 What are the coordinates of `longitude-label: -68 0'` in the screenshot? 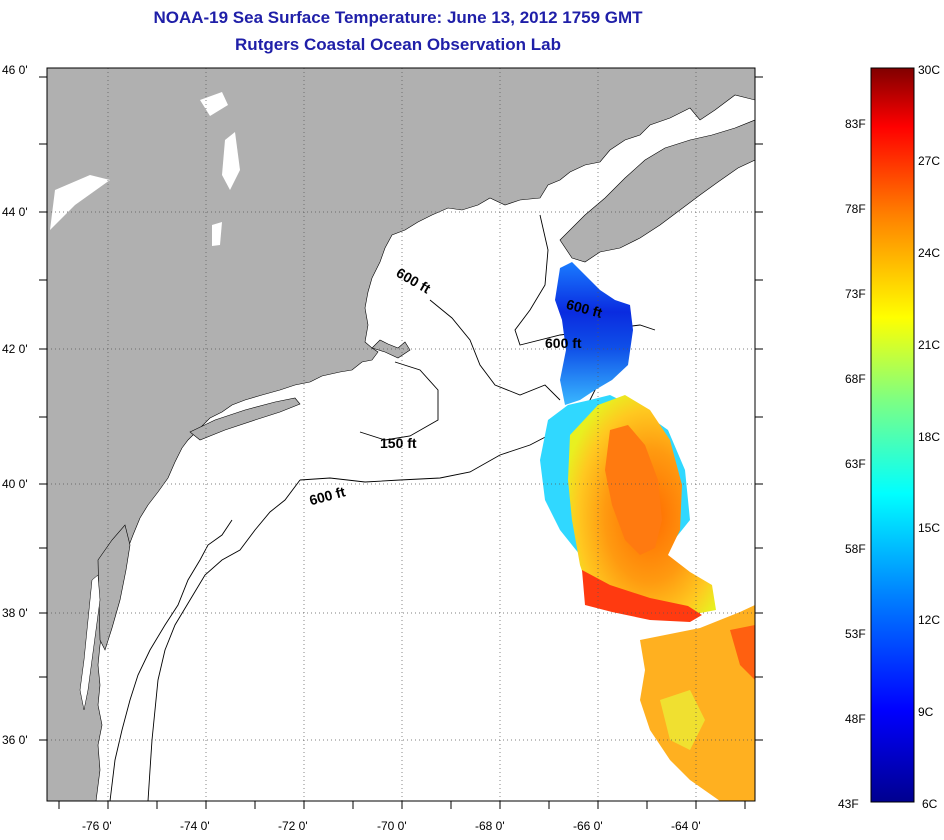 It's located at (490, 826).